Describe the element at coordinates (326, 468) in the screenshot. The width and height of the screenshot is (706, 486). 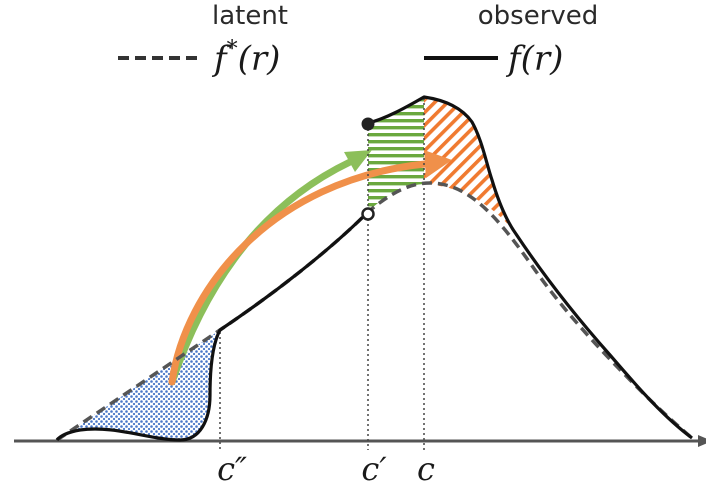
I see `tick-labels: c″ c′ c` at that location.